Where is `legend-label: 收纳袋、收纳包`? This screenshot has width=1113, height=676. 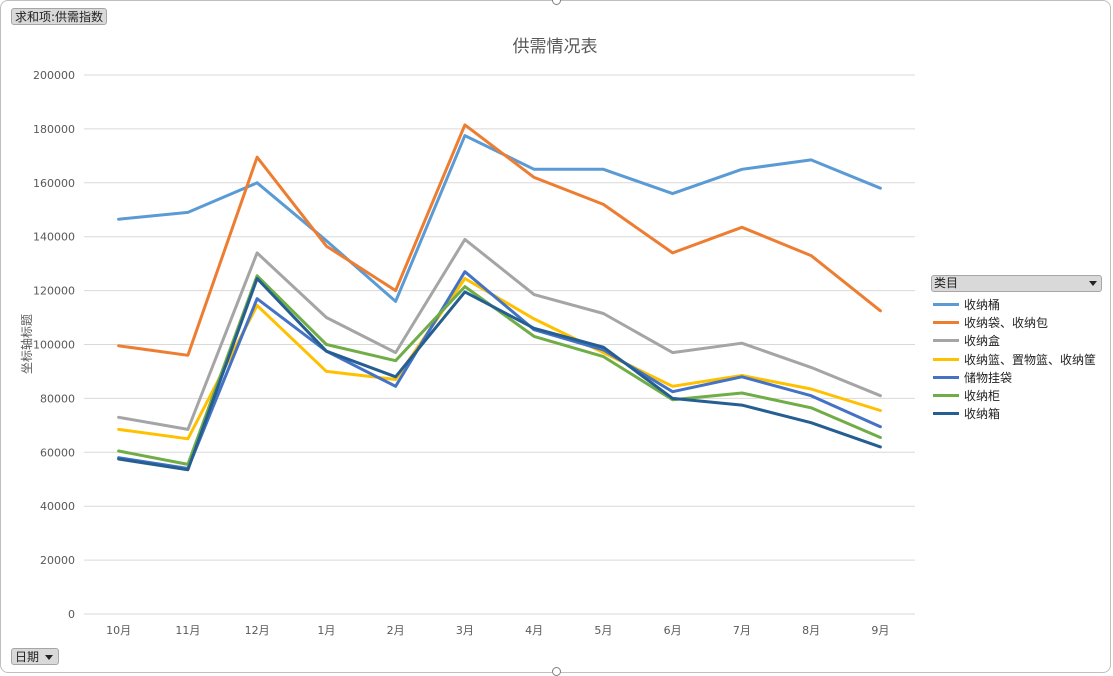
legend-label: 收纳袋、收纳包 is located at coordinates (1006, 322).